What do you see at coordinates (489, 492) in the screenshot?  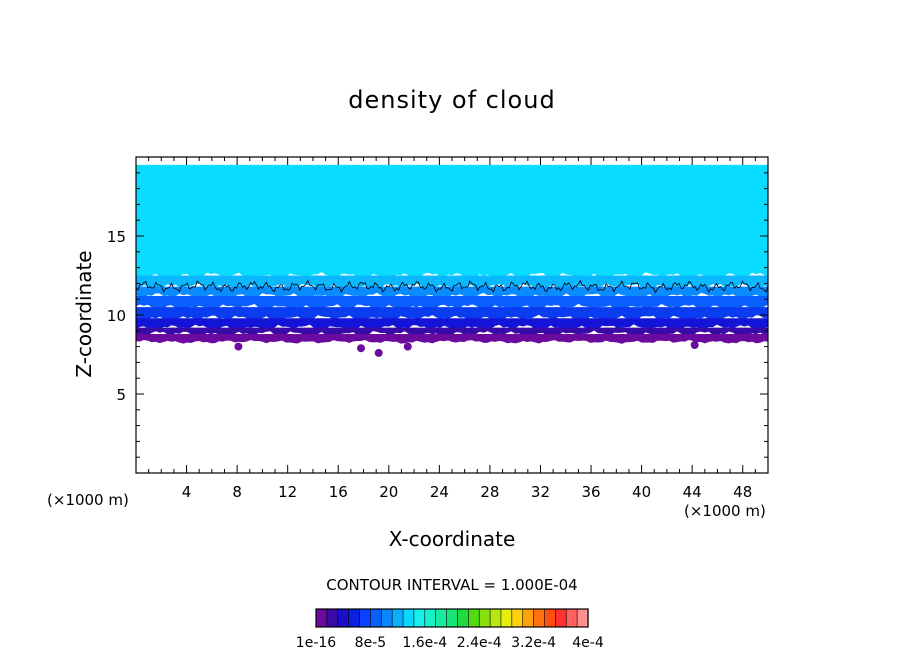 I see `x-tick-label: 28` at bounding box center [489, 492].